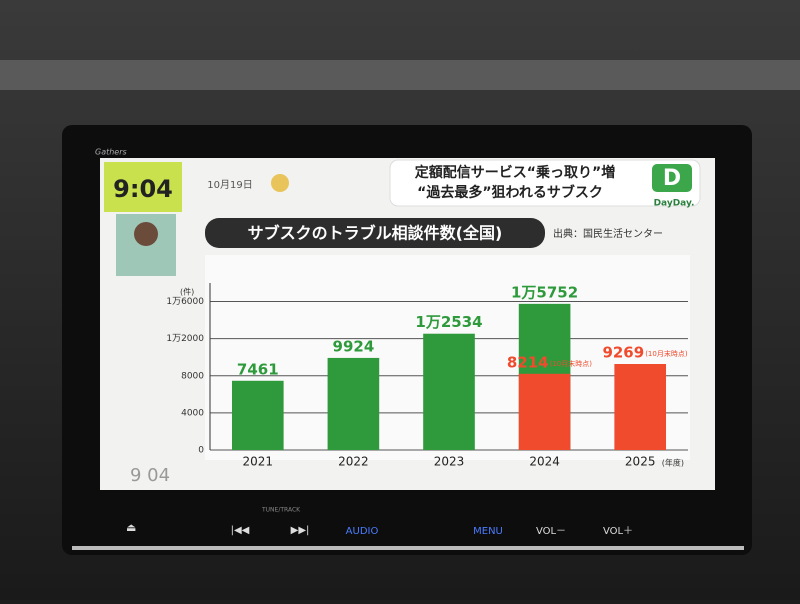  I want to click on vol-down-button: VOL－, so click(551, 531).